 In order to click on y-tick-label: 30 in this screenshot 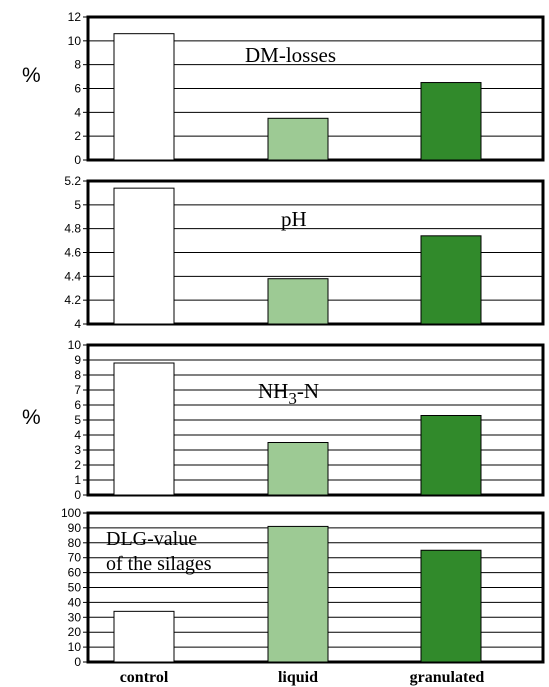, I will do `click(75, 617)`.